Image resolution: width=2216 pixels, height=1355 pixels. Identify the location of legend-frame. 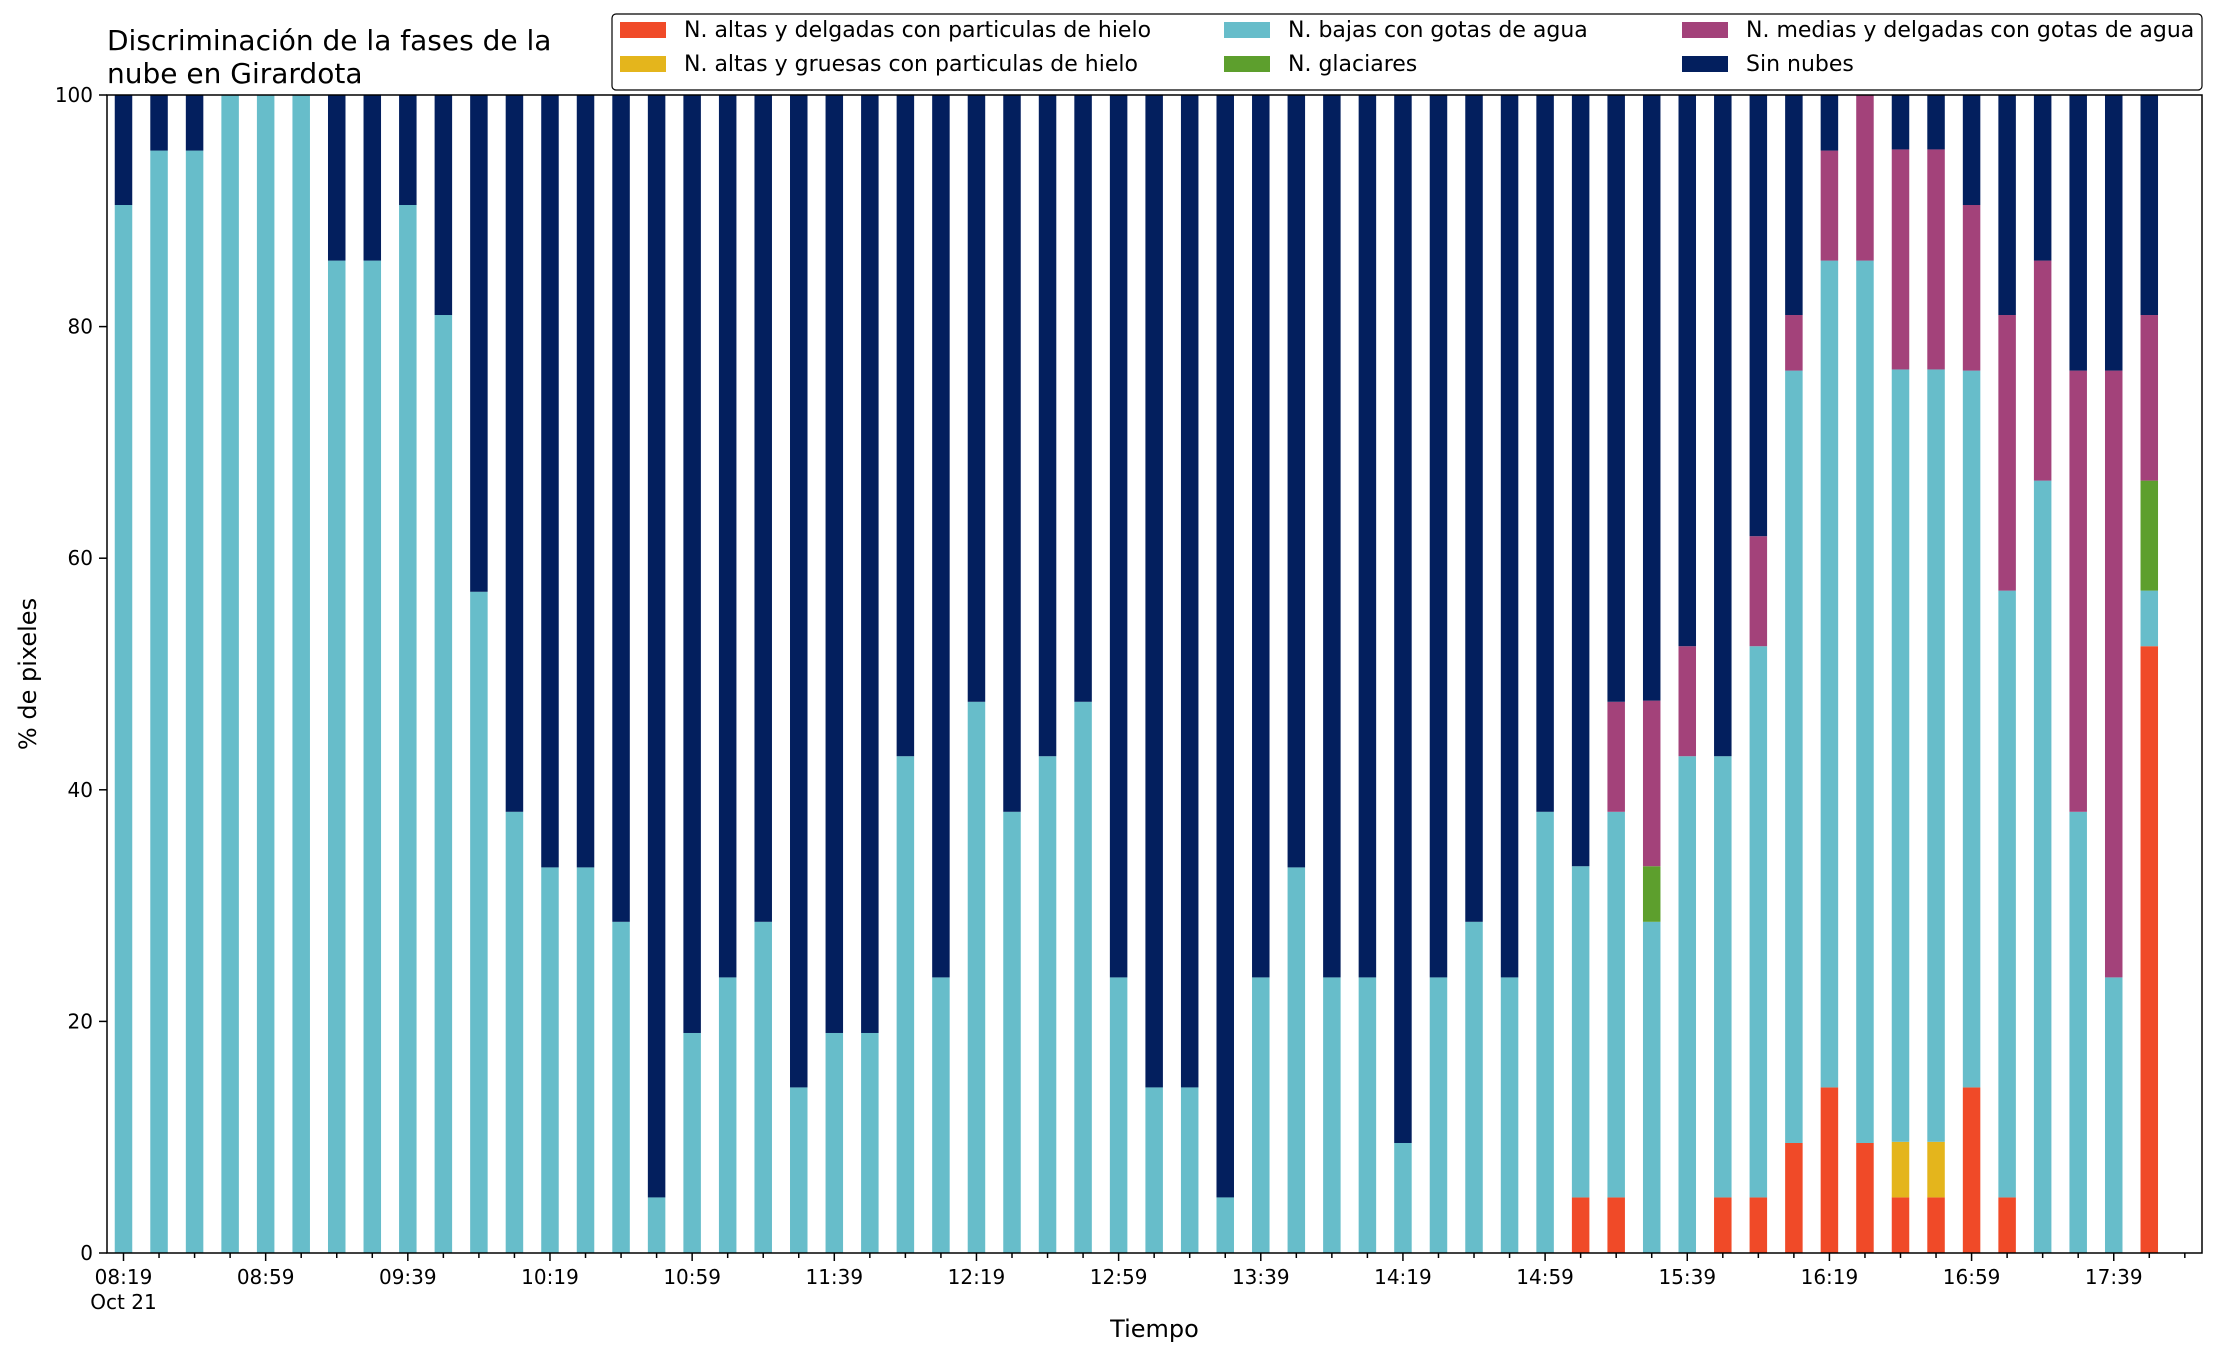
(1407, 52).